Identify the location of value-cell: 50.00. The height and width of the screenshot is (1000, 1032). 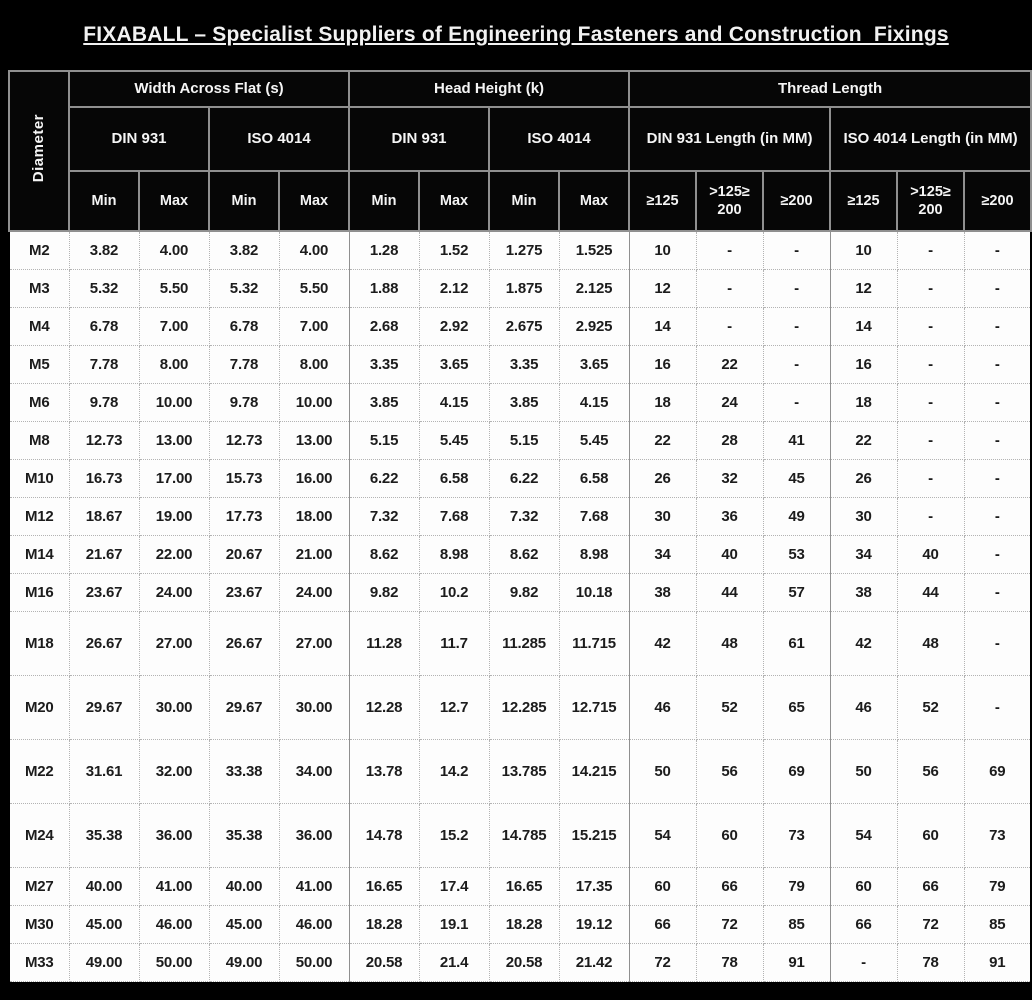
(314, 962).